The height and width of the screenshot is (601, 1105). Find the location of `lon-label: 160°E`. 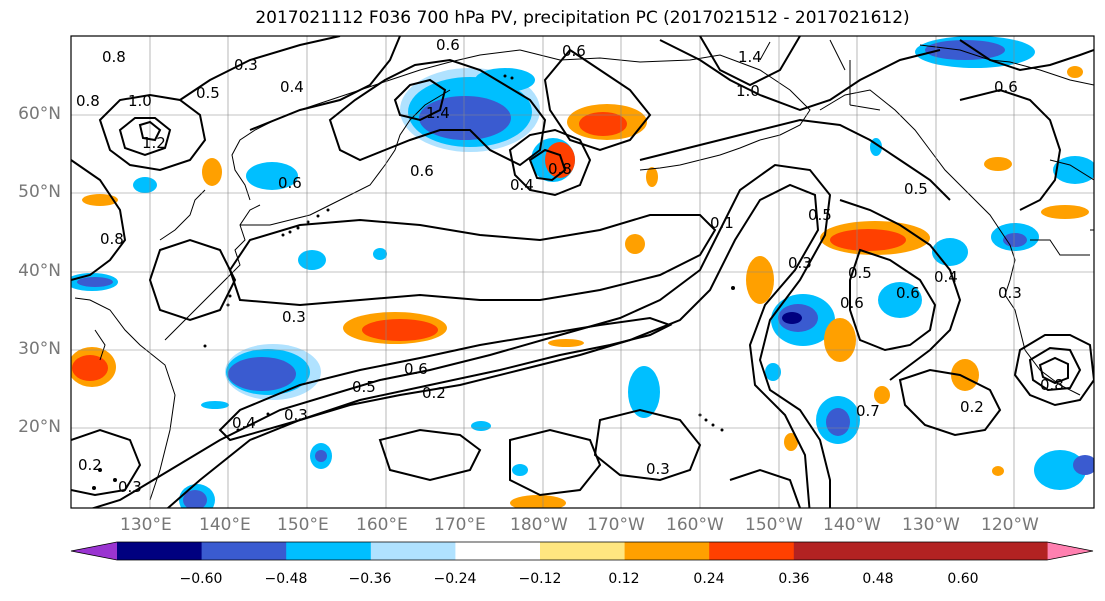

lon-label: 160°E is located at coordinates (382, 525).